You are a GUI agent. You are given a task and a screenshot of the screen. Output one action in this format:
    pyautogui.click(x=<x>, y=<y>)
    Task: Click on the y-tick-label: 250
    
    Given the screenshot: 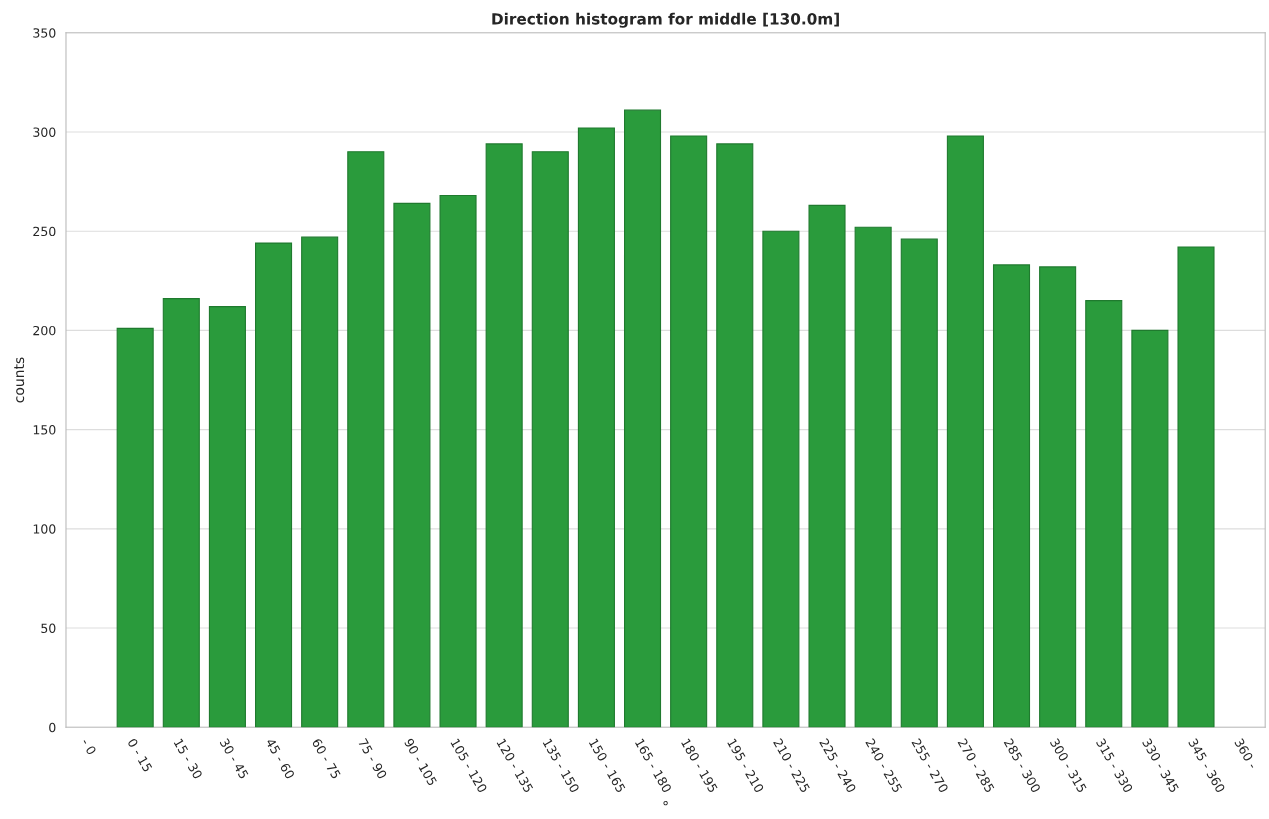 What is the action you would take?
    pyautogui.click(x=44, y=231)
    